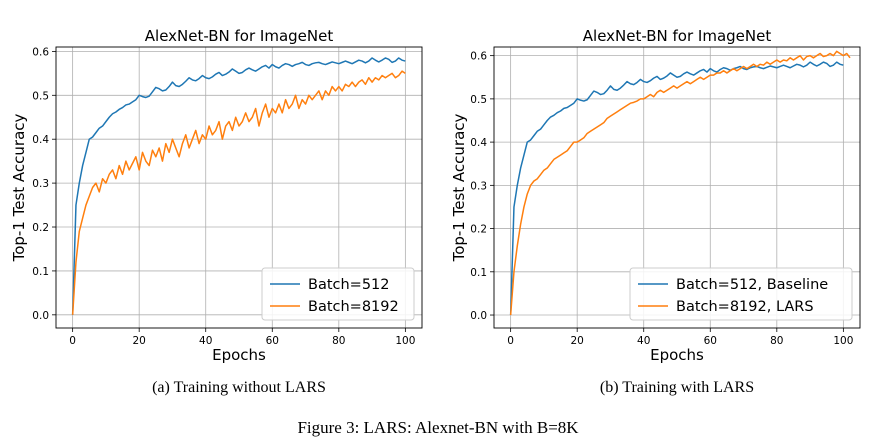 The image size is (876, 442). Describe the element at coordinates (353, 307) in the screenshot. I see `legend-label: Batch=8192` at that location.